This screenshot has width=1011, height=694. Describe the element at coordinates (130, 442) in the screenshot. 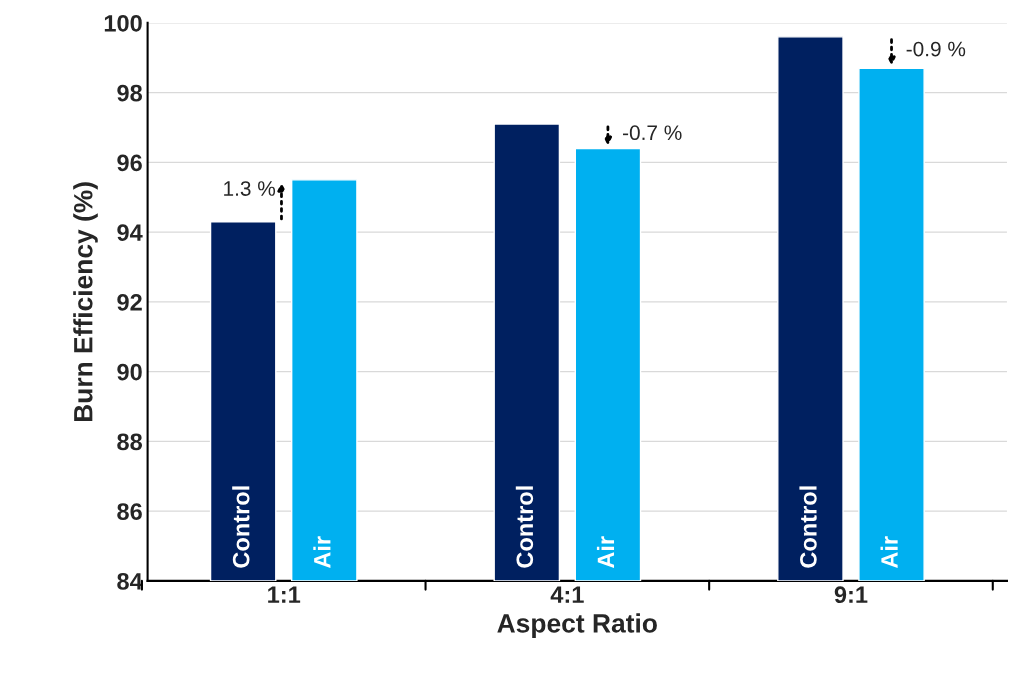

I see `y-tick-label: 88` at that location.